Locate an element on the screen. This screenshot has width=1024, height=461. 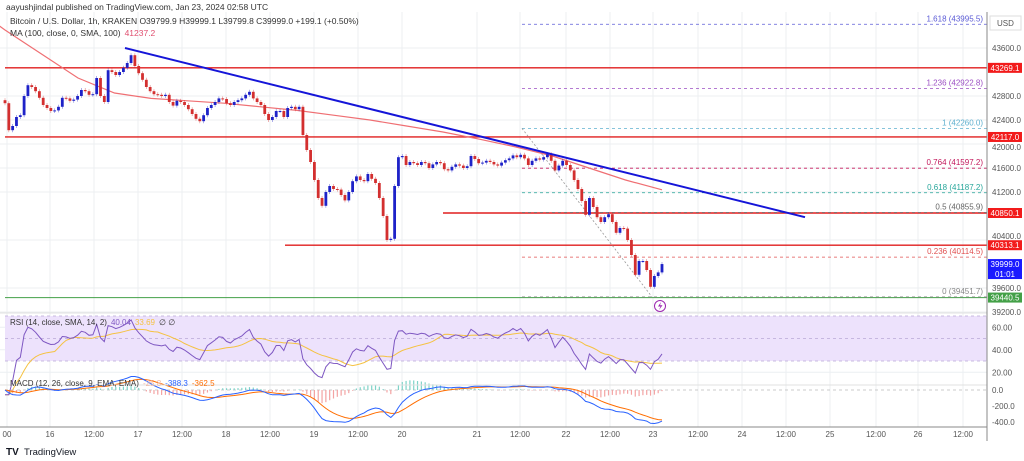
price-tick-label: 39200.0 is located at coordinates (1006, 312).